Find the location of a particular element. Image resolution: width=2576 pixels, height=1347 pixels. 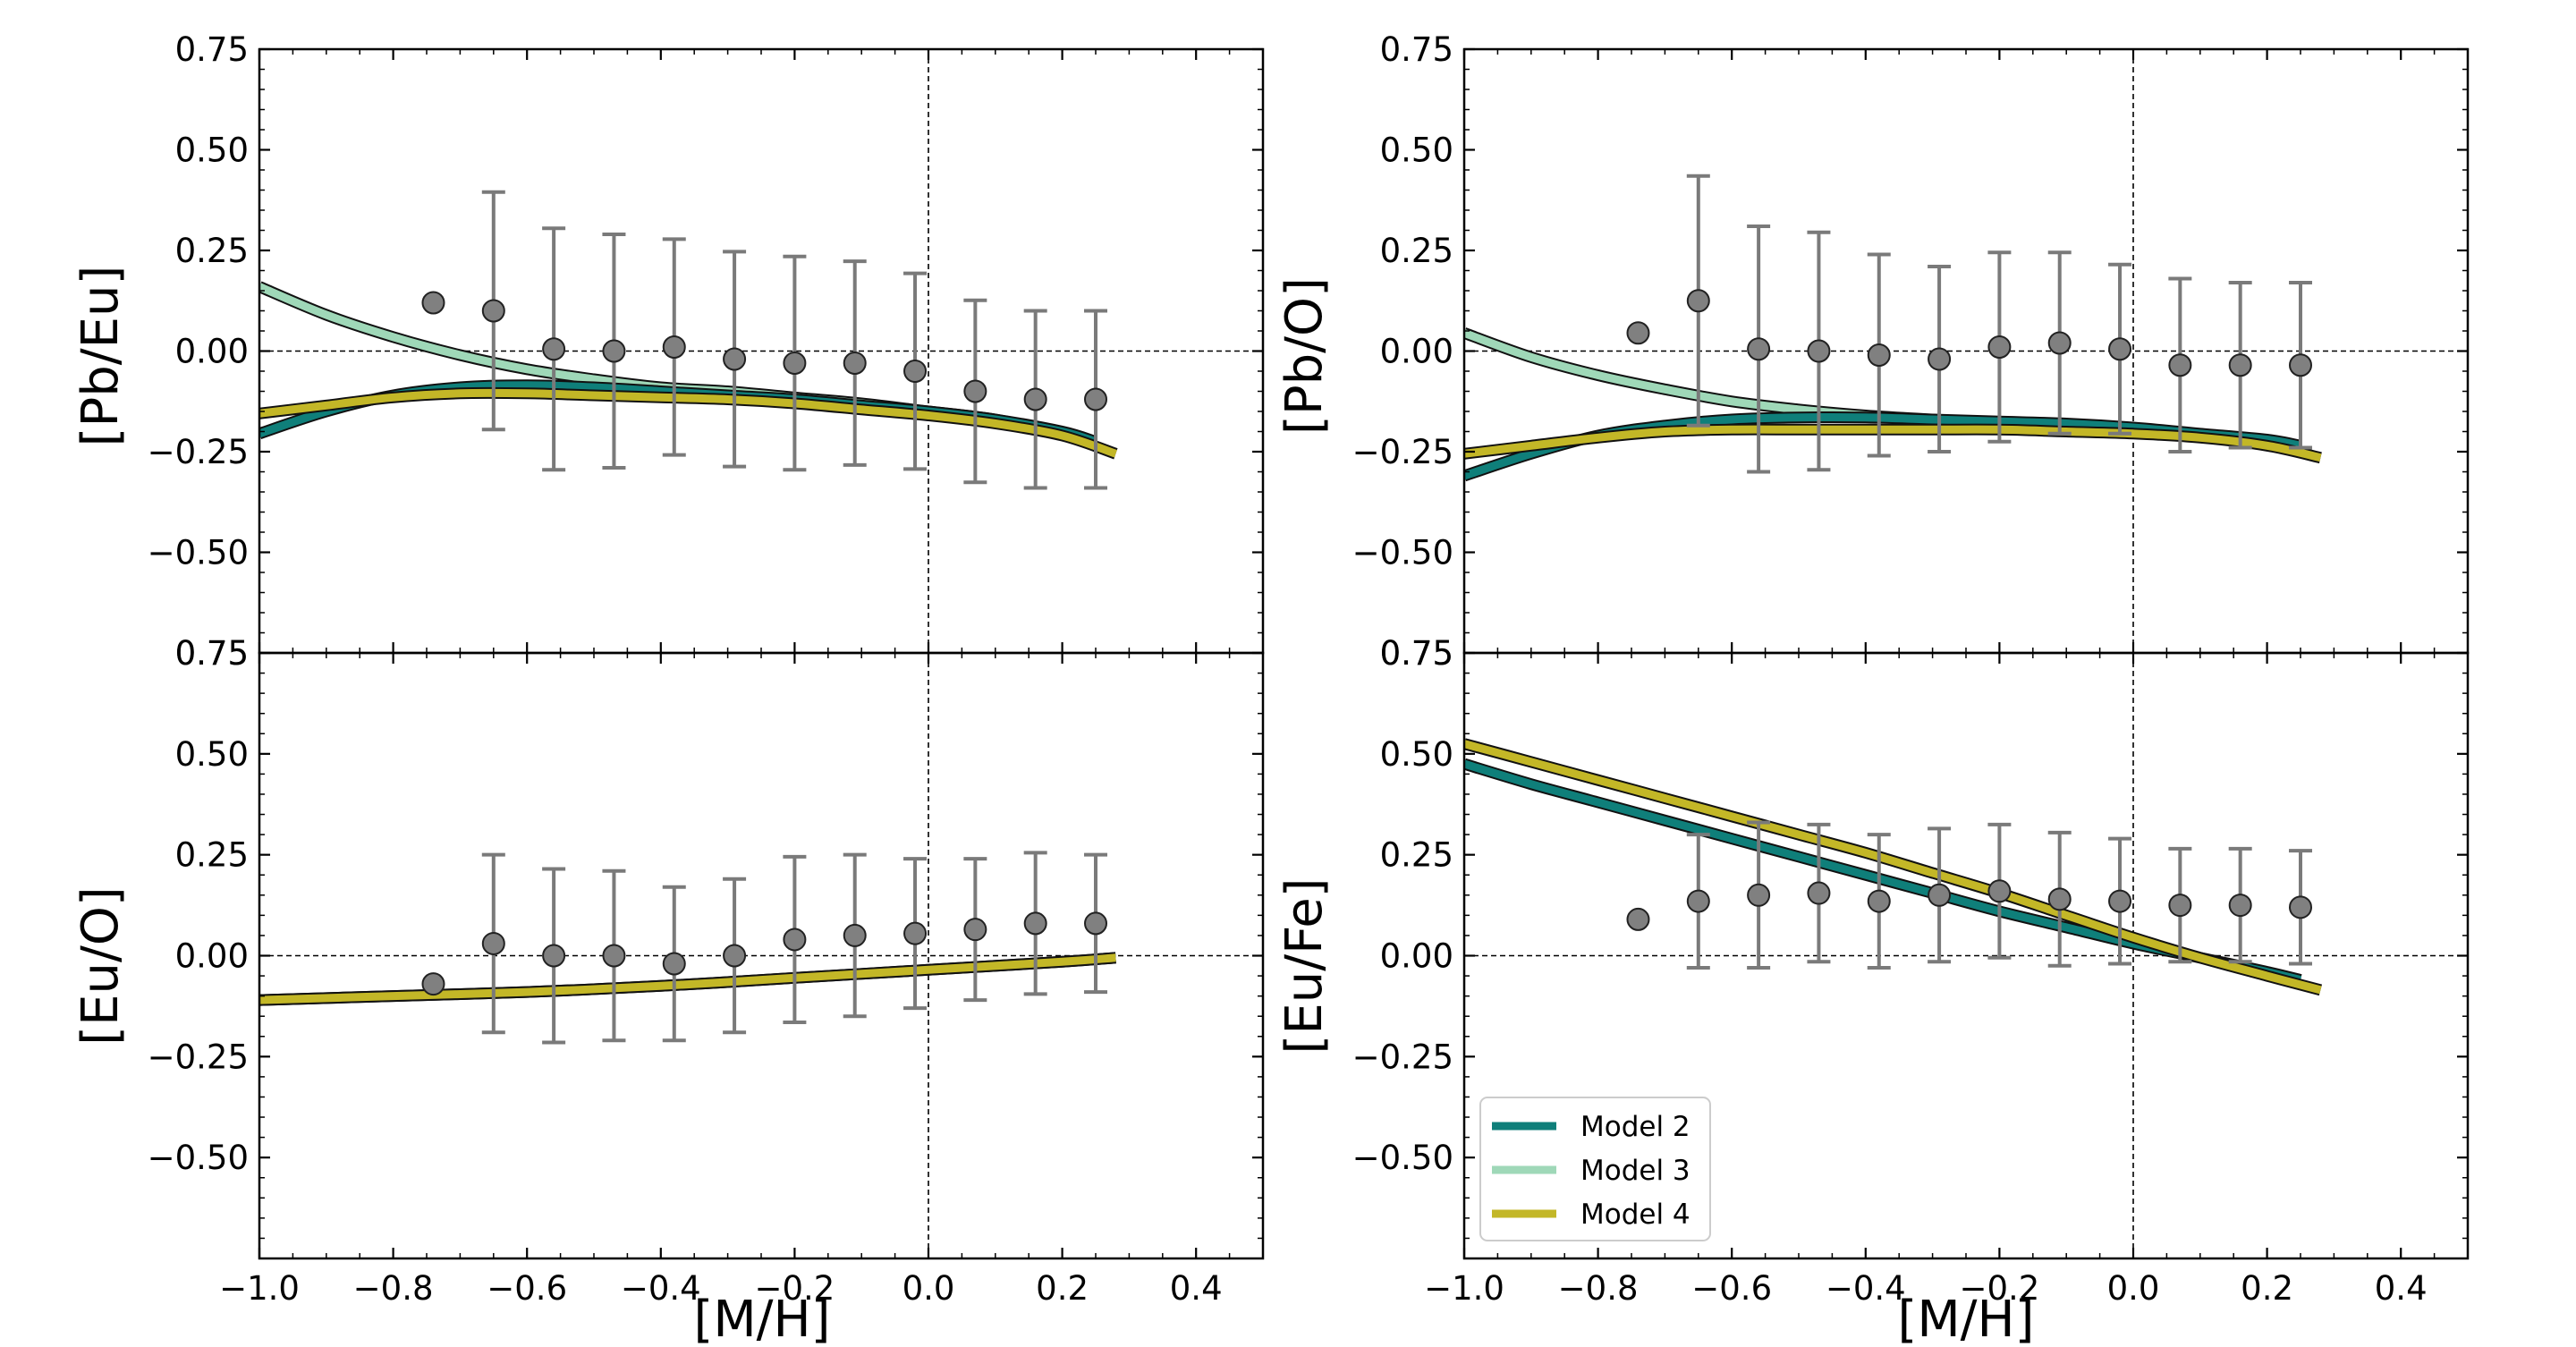

ylabel-pb-o: [Pb/O] is located at coordinates (1304, 356).